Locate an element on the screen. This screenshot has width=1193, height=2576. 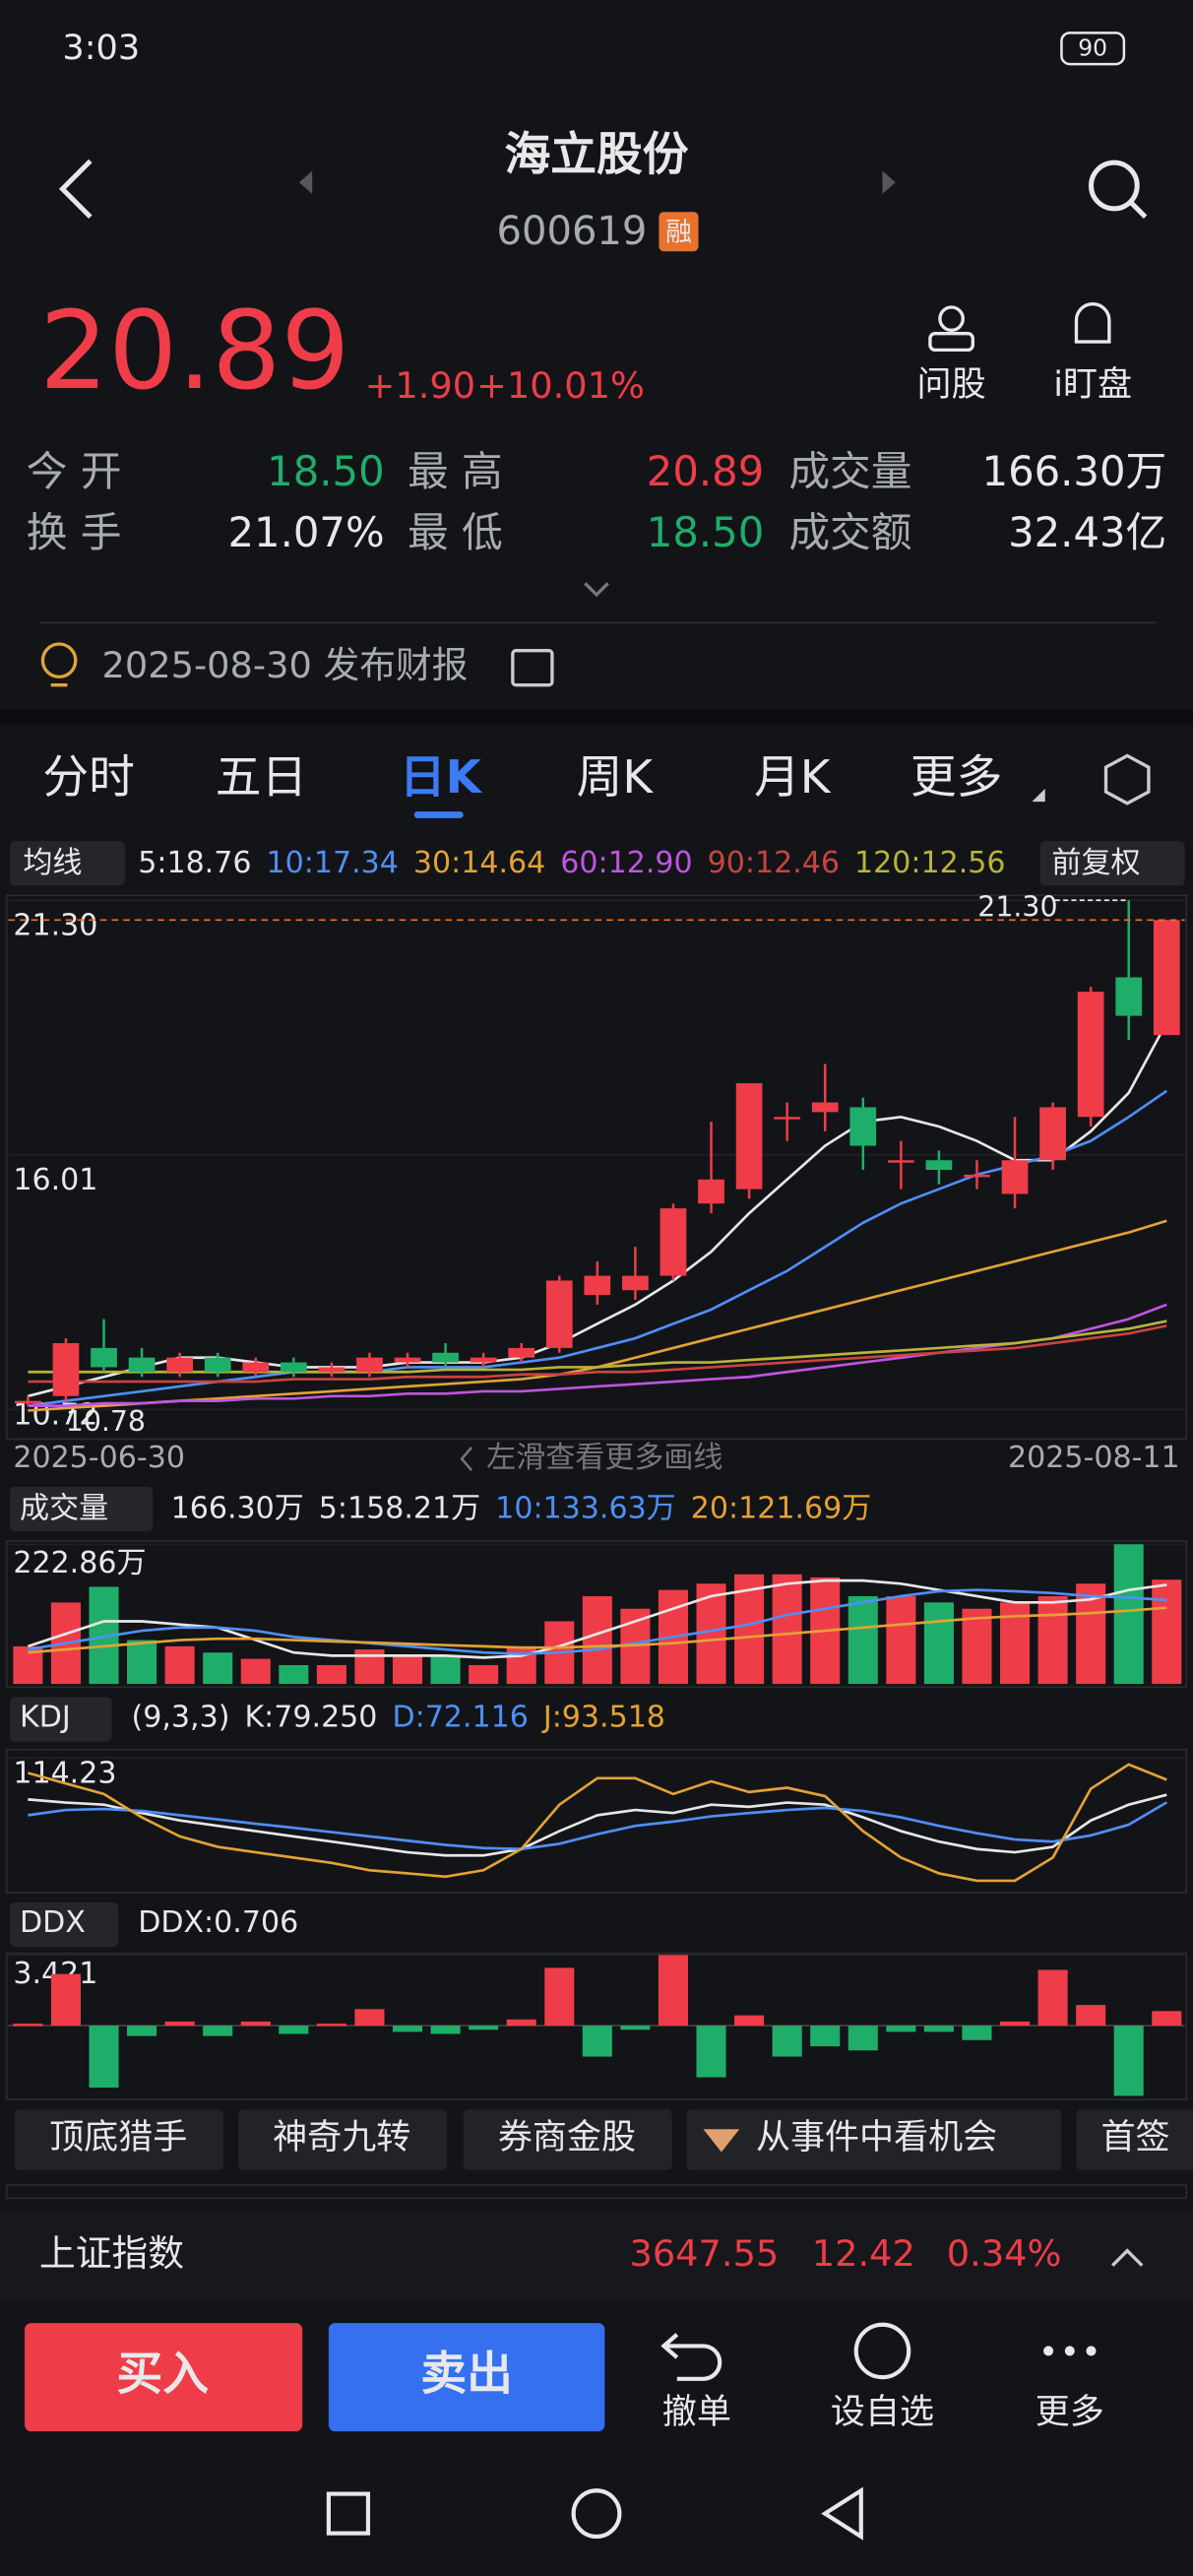
tag: 券商金股 is located at coordinates (567, 2137).